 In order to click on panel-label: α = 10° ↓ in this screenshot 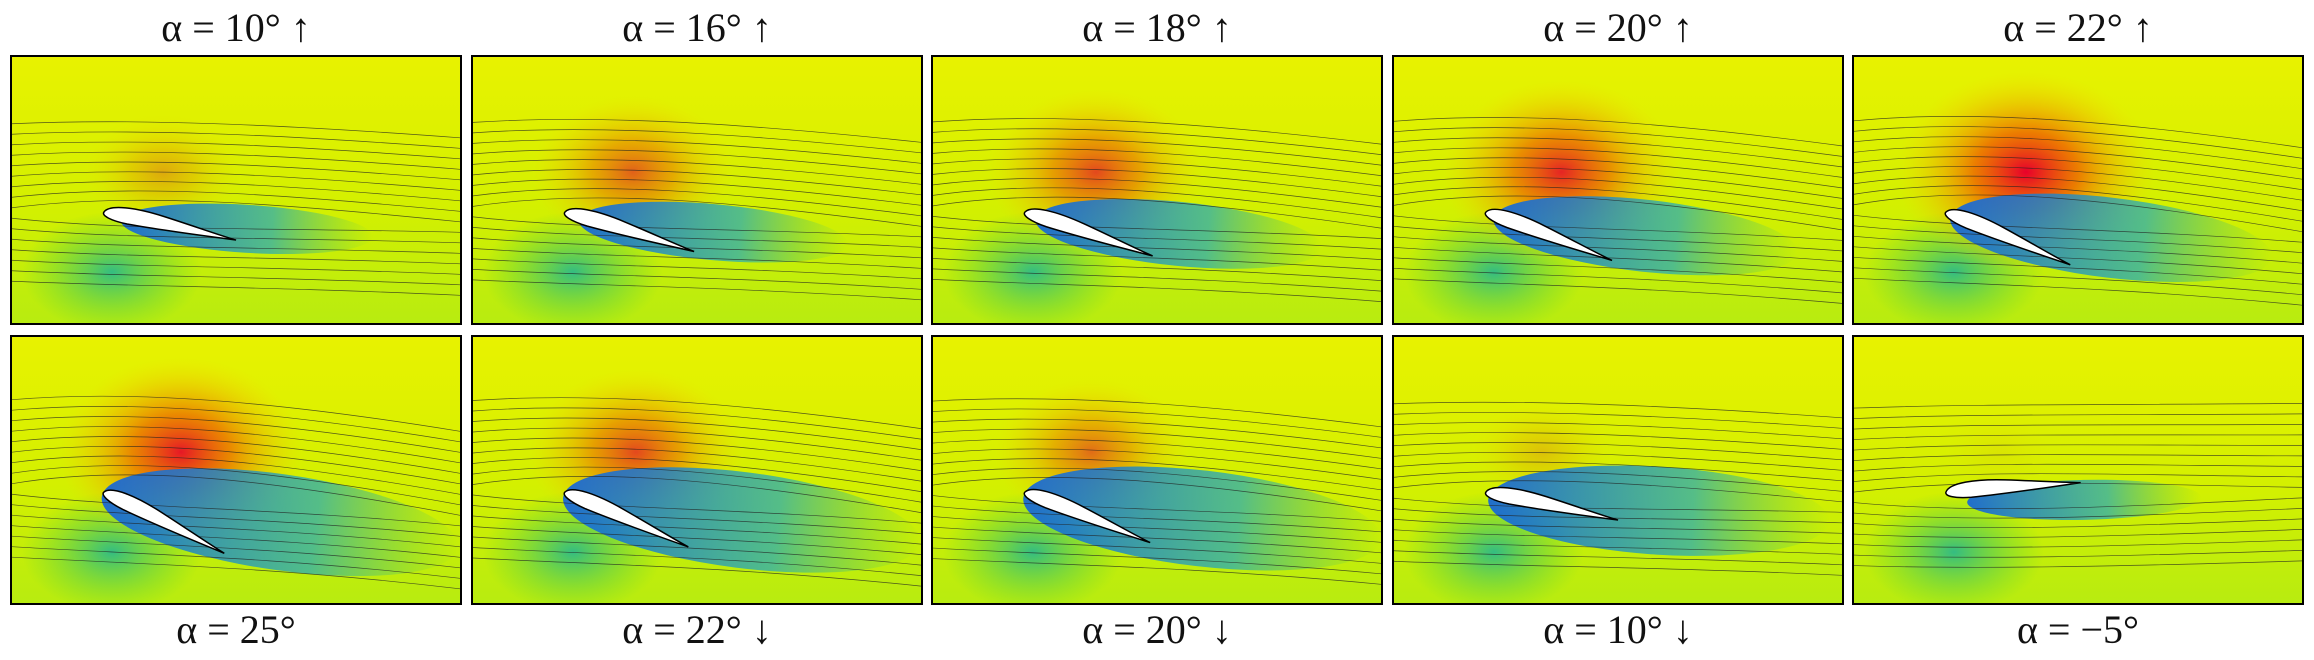, I will do `click(1618, 629)`.